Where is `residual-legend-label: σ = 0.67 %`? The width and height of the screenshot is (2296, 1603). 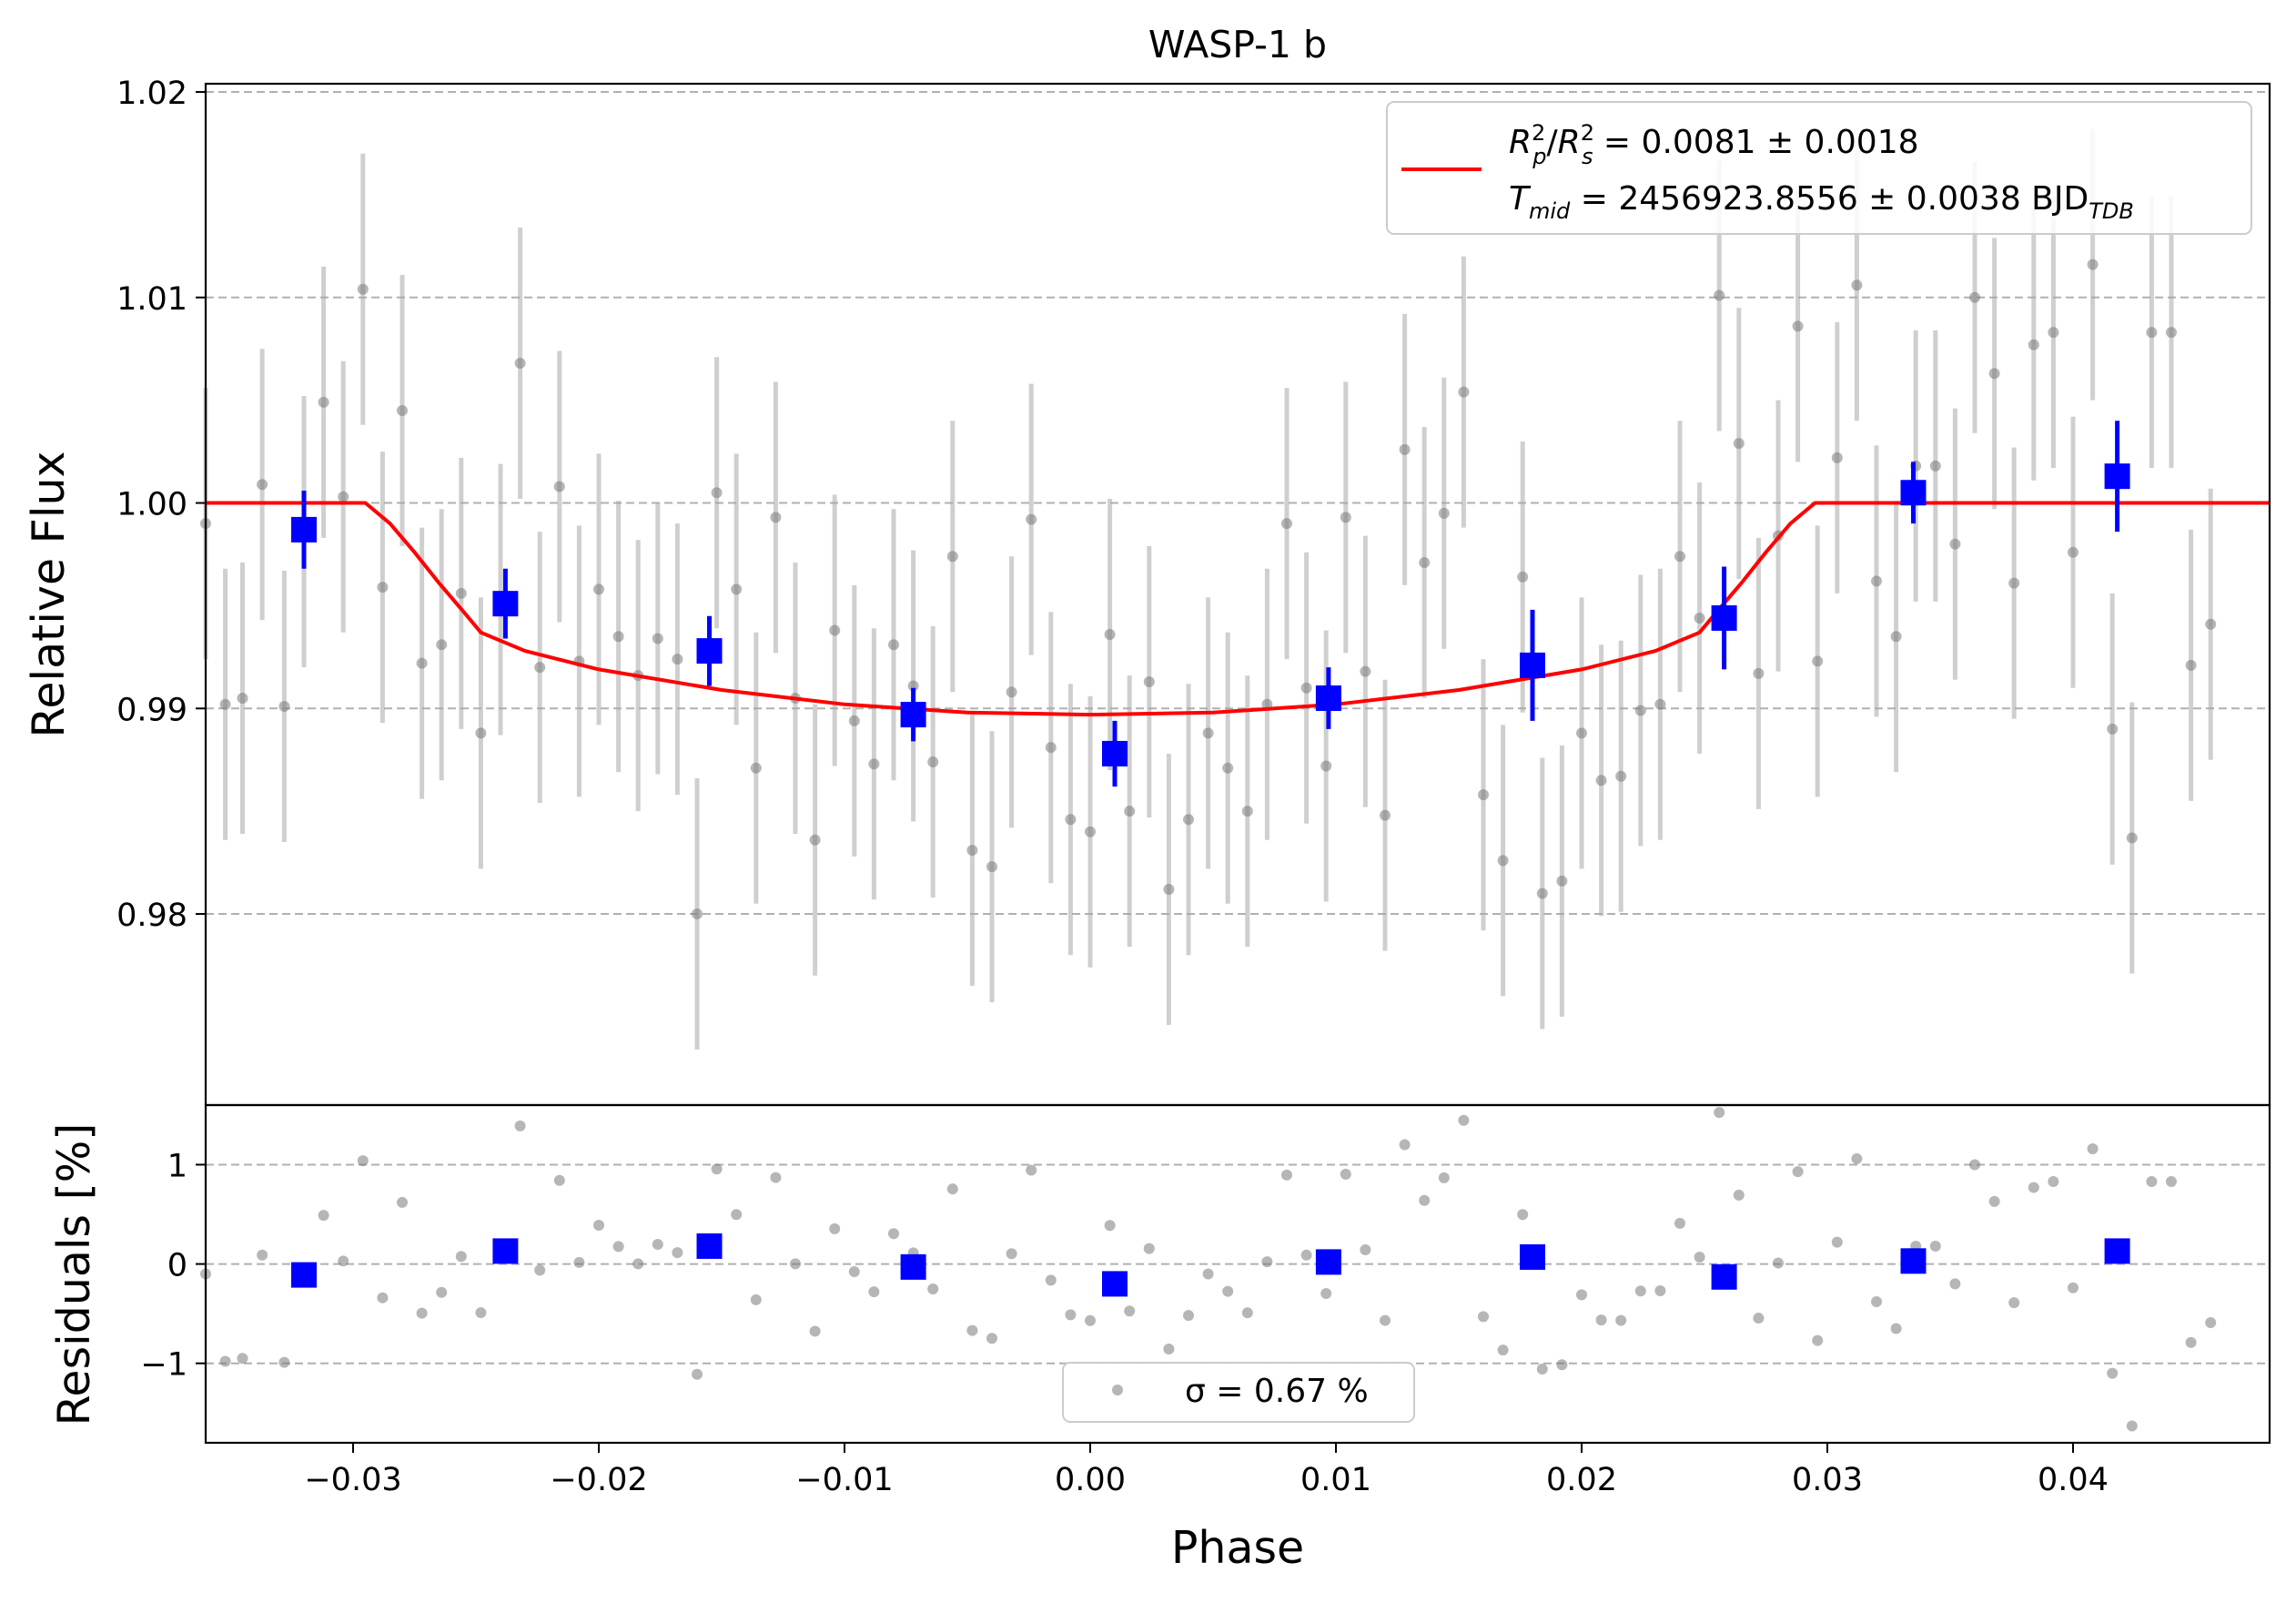 residual-legend-label: σ = 0.67 % is located at coordinates (1277, 1391).